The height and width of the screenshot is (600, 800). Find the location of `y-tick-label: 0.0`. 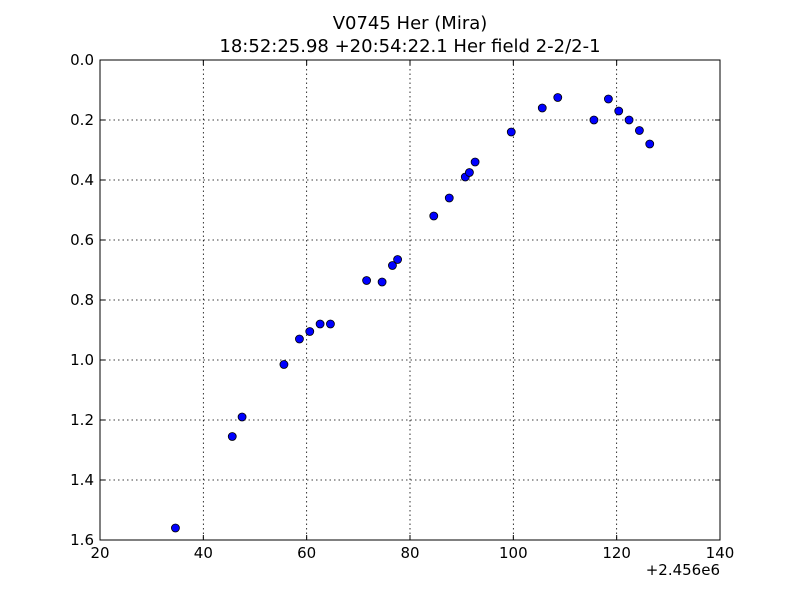

y-tick-label: 0.0 is located at coordinates (82, 60).